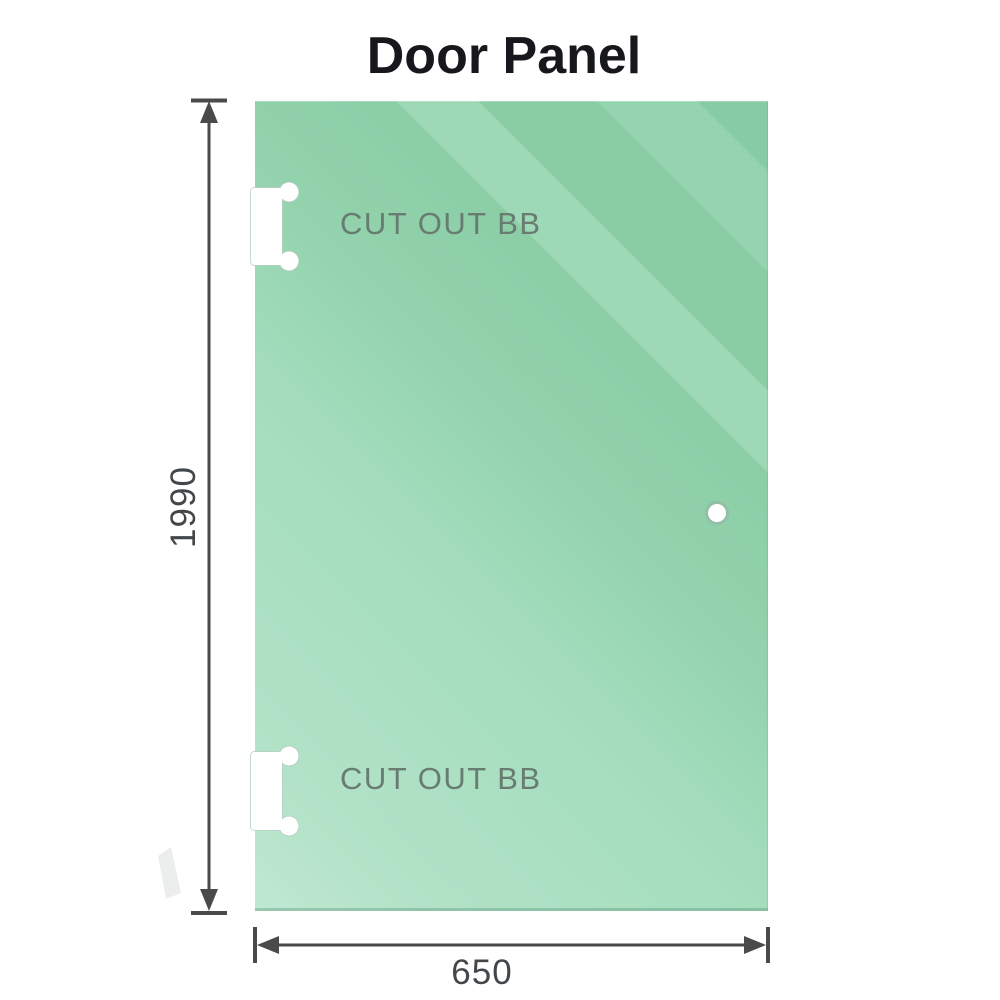  Describe the element at coordinates (183, 507) in the screenshot. I see `height-dimension-value: 1990` at that location.